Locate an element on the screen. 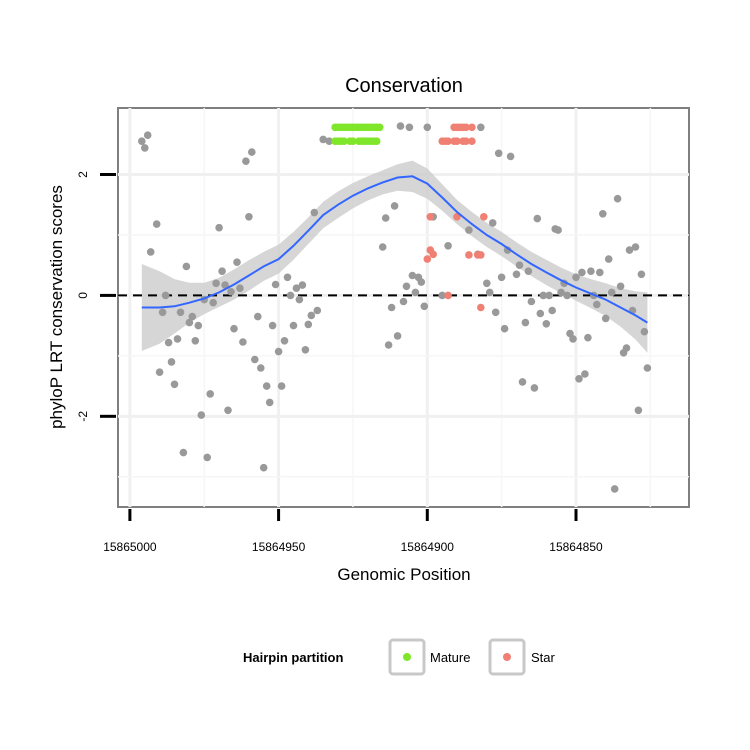  legend-label-star: Star is located at coordinates (543, 657).